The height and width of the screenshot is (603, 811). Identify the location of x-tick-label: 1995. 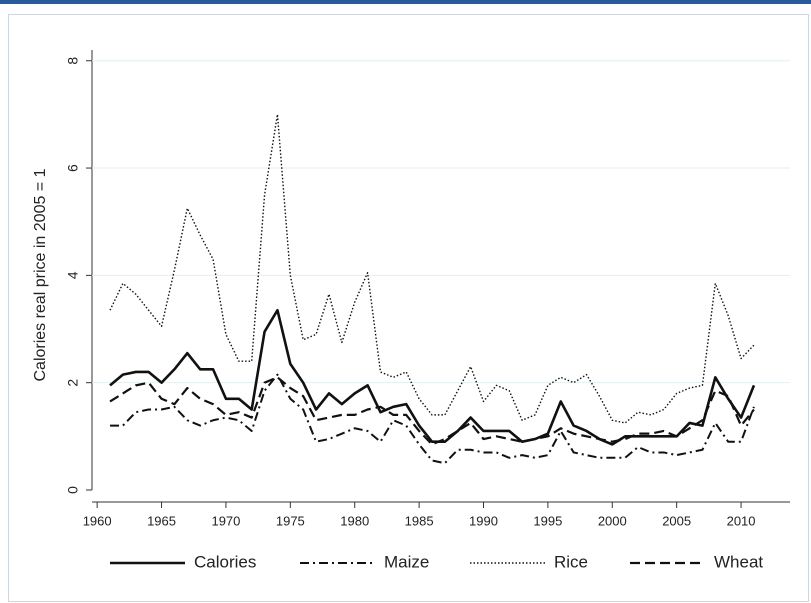
(547, 520).